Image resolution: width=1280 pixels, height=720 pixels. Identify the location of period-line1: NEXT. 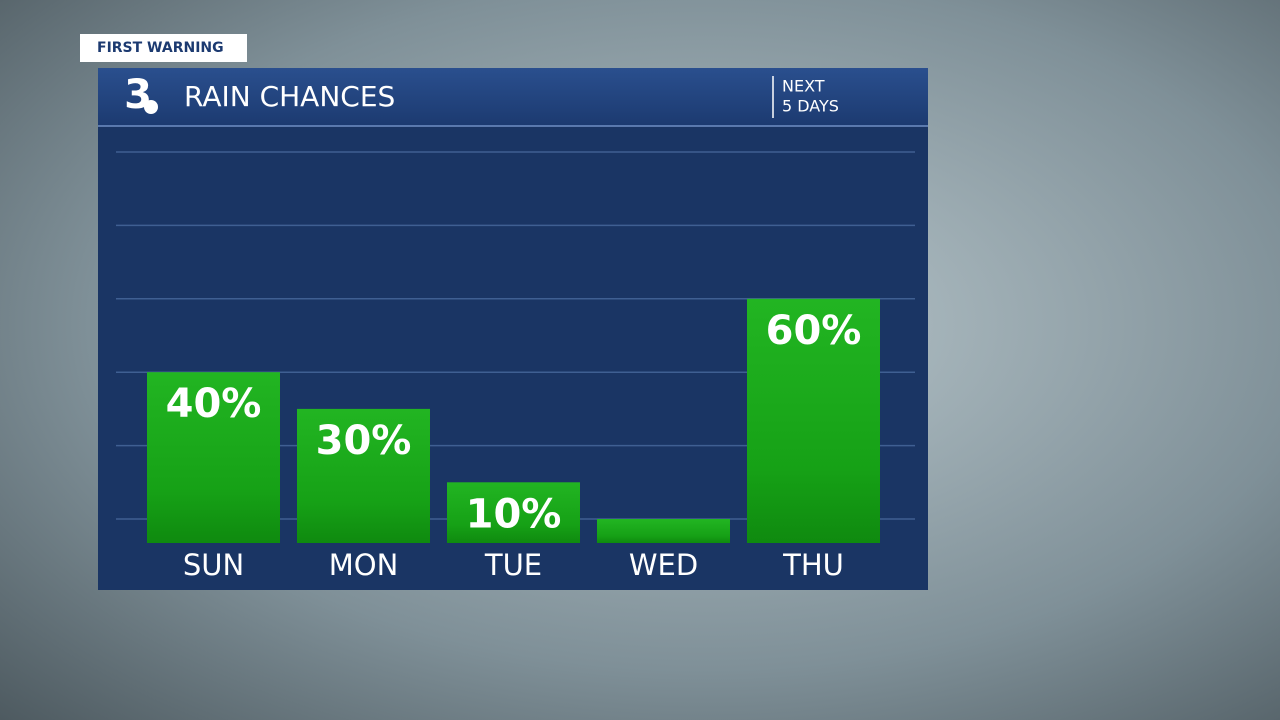
(803, 86).